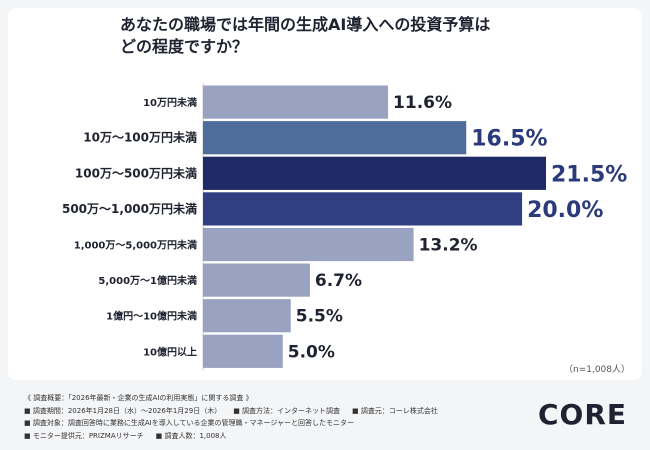 The height and width of the screenshot is (450, 650). What do you see at coordinates (170, 102) in the screenshot?
I see `category-label: 10万円未満` at bounding box center [170, 102].